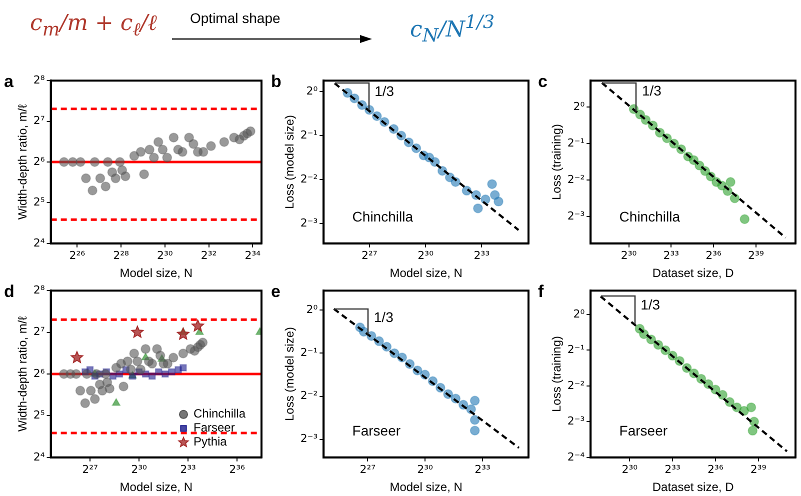  I want to click on x-tick-label: 2³², so click(208, 255).